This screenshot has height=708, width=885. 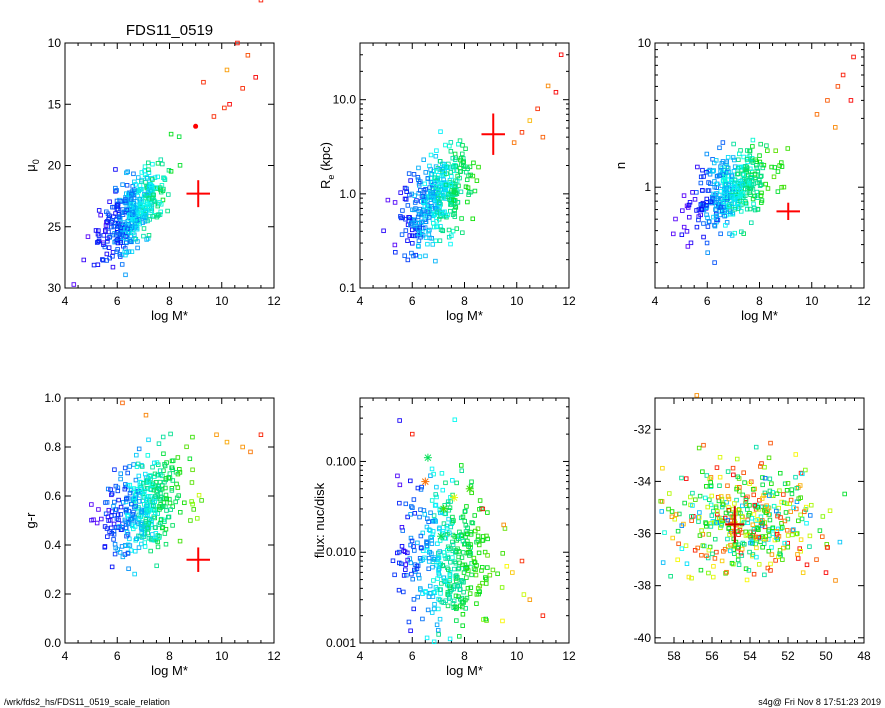 What do you see at coordinates (735, 524) in the screenshot?
I see `highlight-galaxy-marker` at bounding box center [735, 524].